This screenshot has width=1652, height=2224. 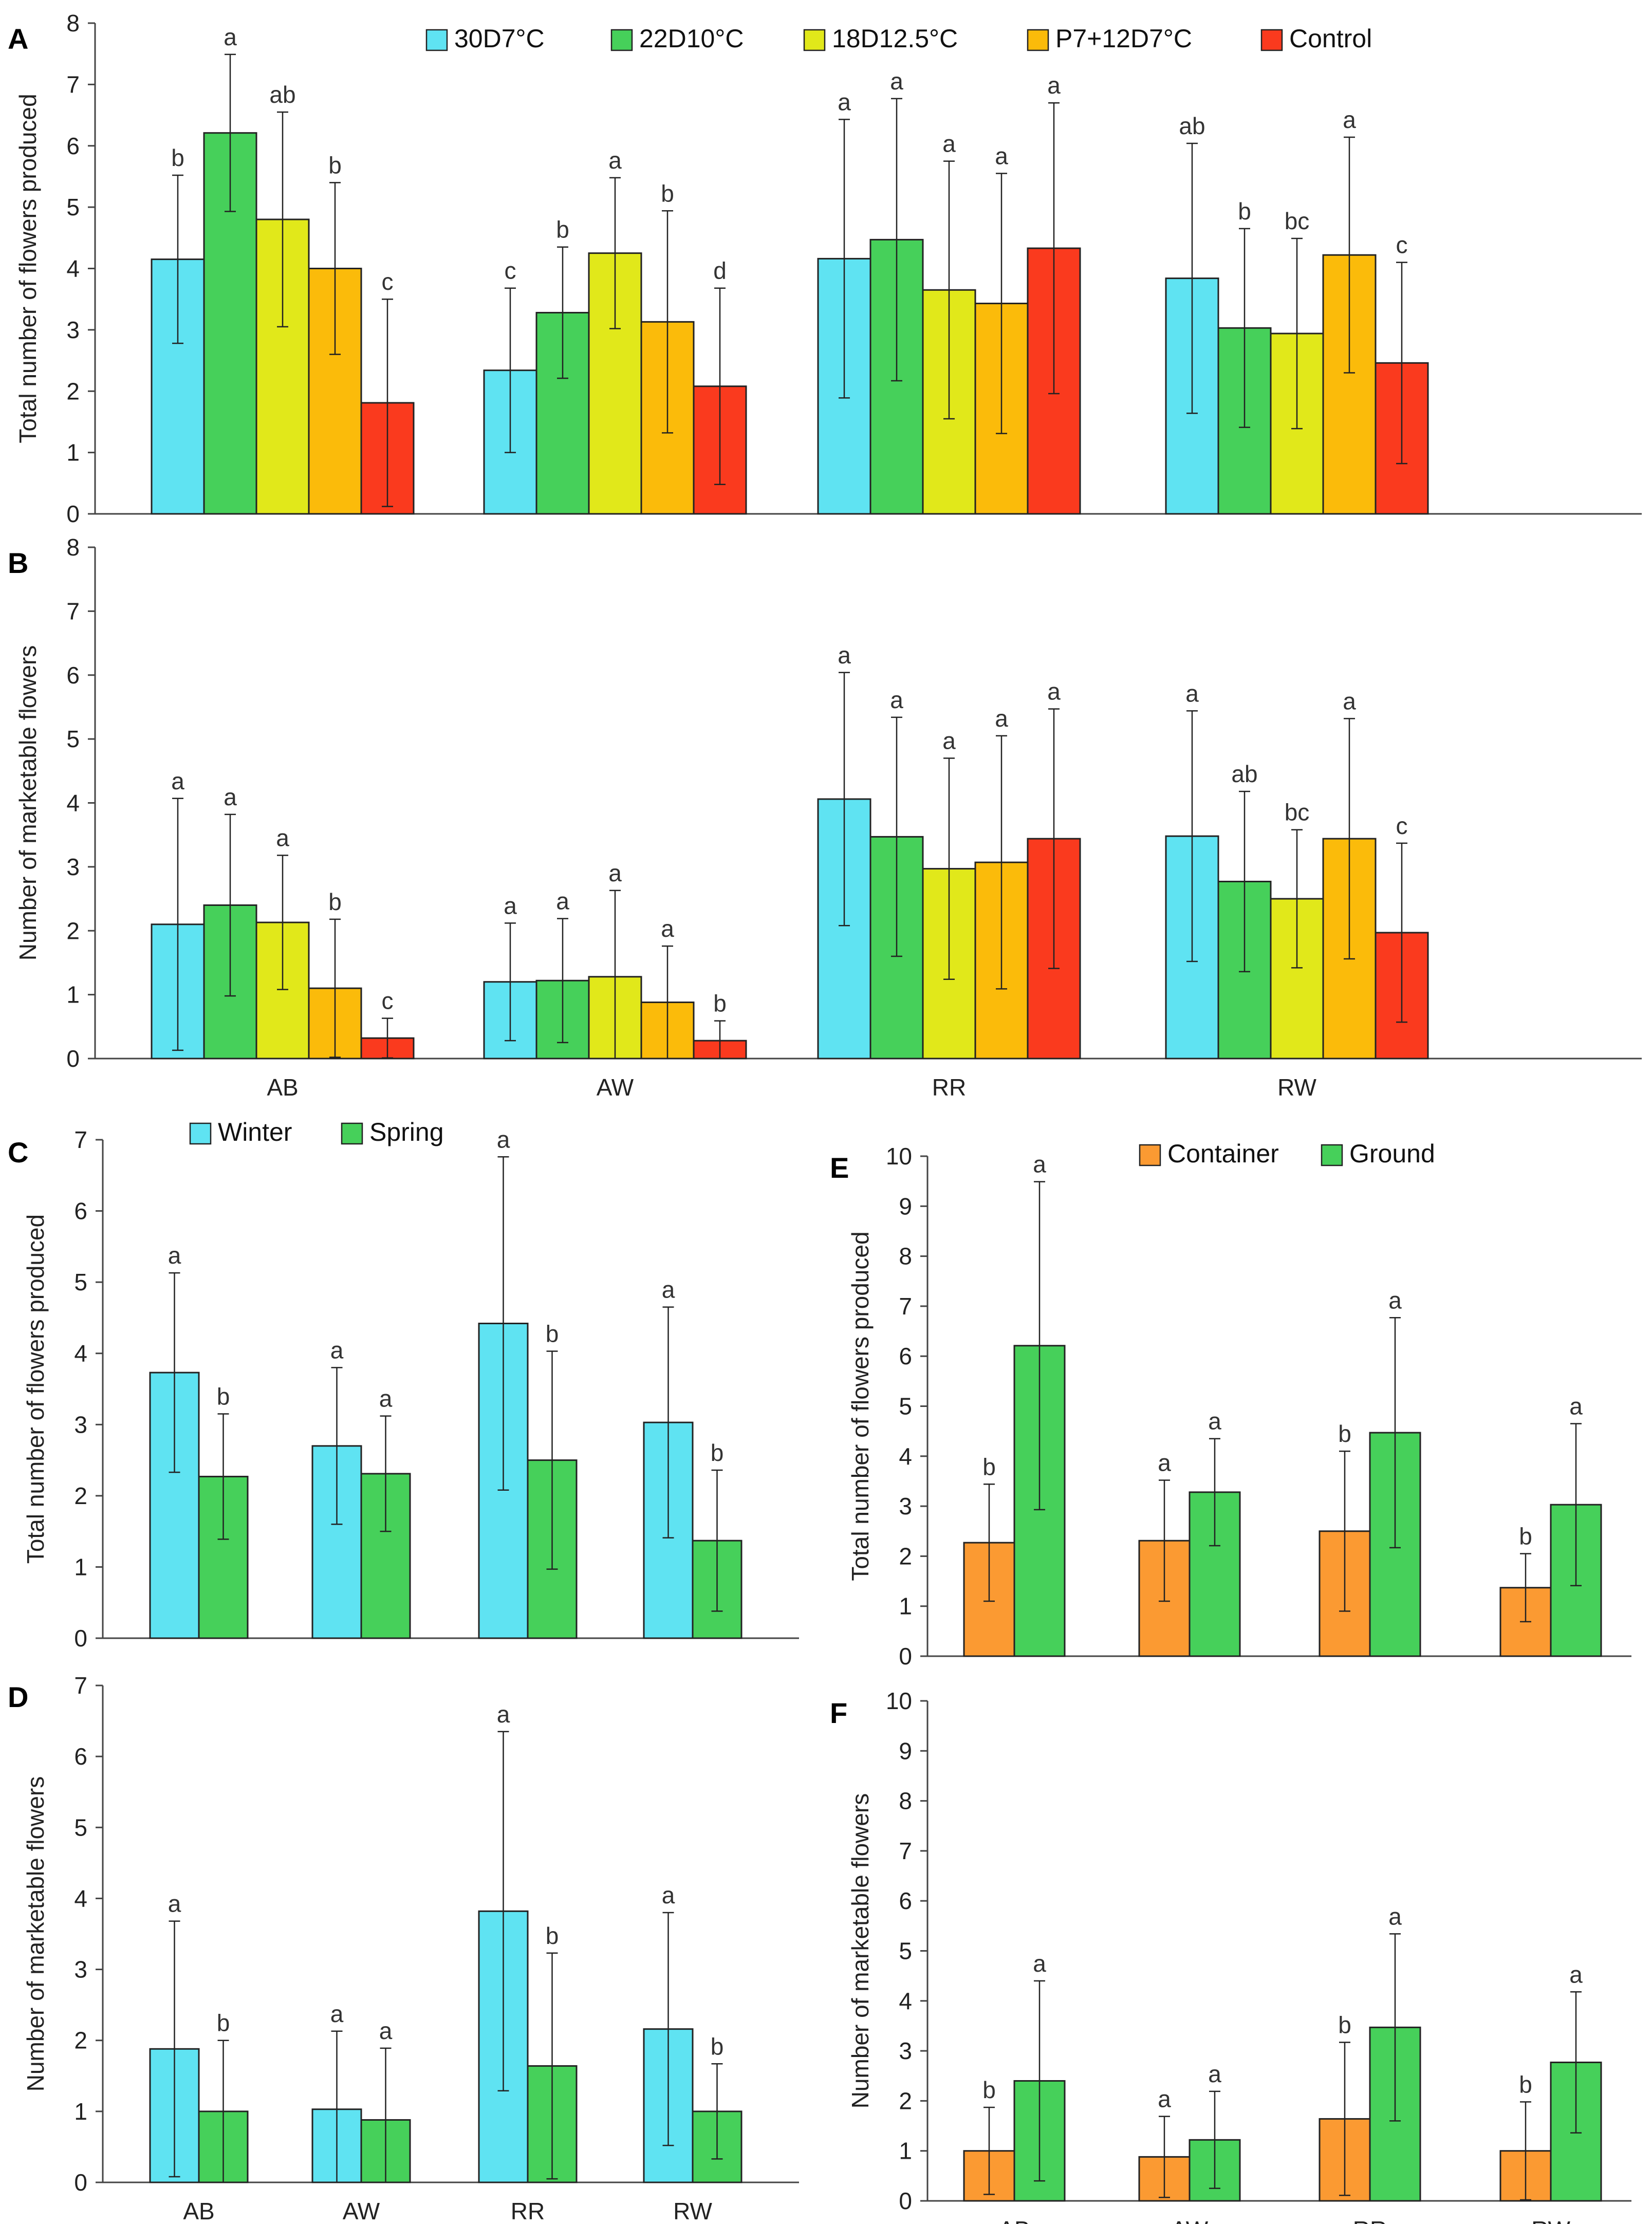 What do you see at coordinates (1123, 38) in the screenshot?
I see `legend-label: P7+12D7°C` at bounding box center [1123, 38].